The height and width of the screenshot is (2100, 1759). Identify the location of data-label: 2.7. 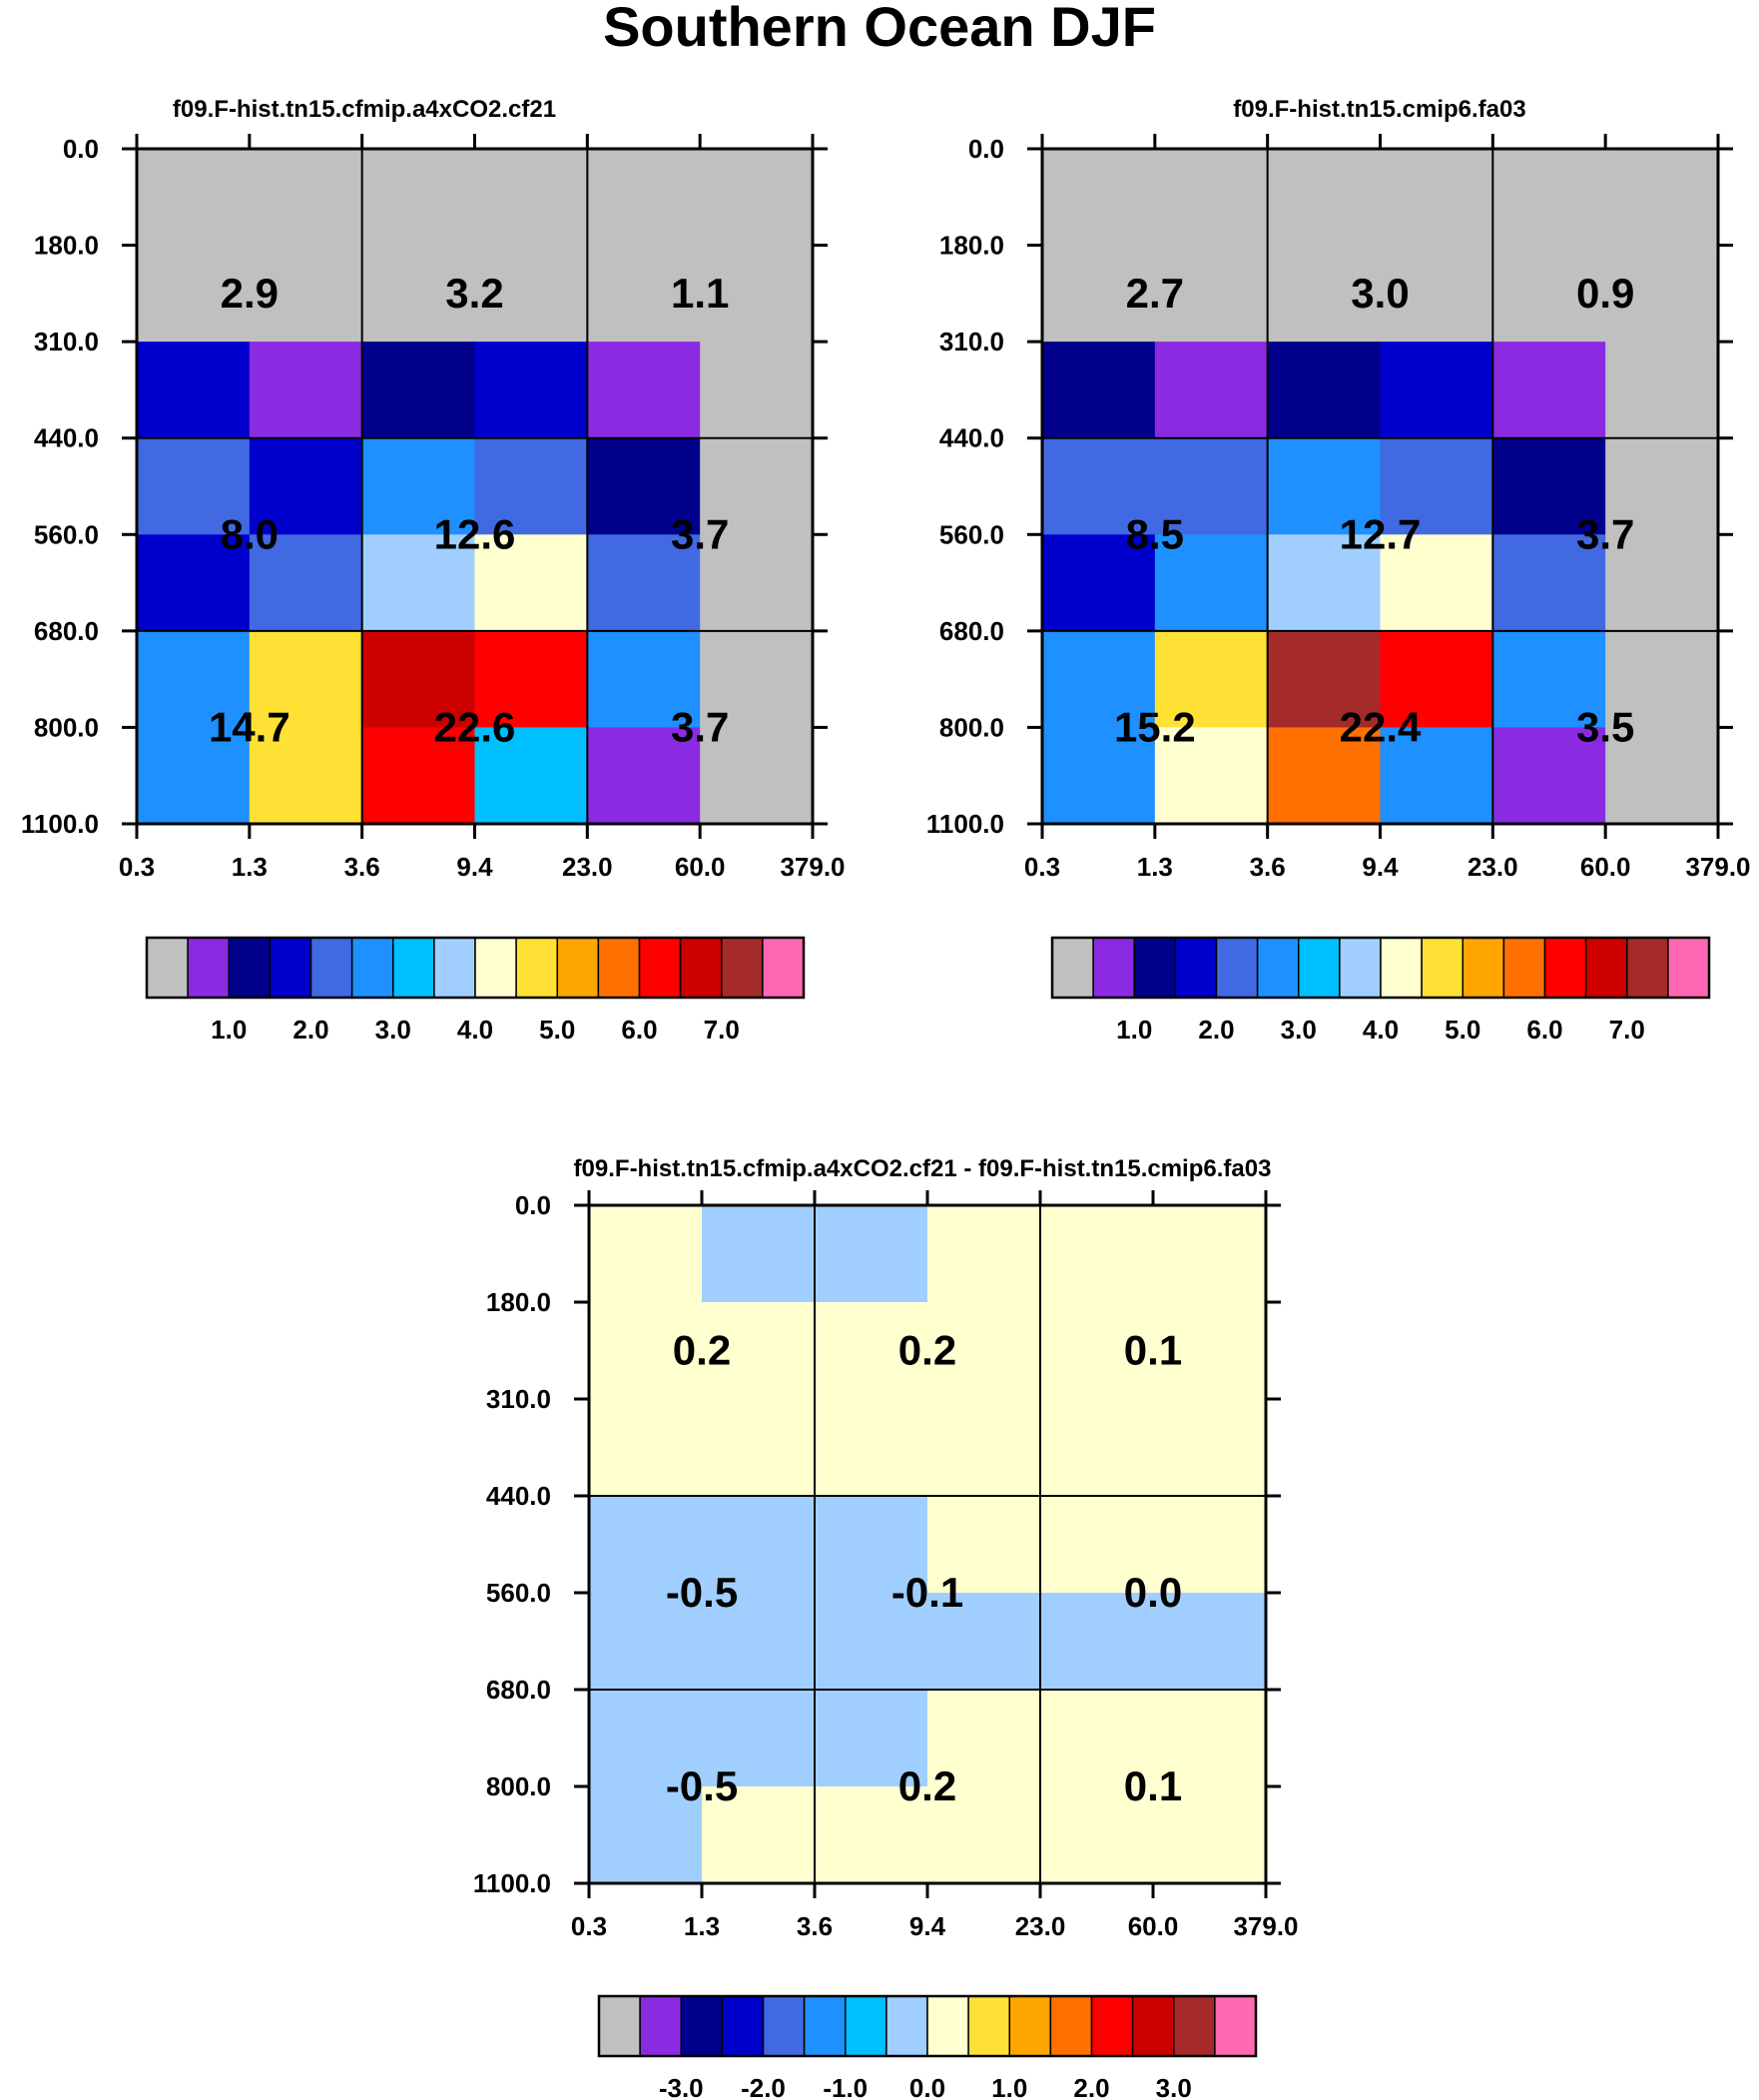
(1155, 293).